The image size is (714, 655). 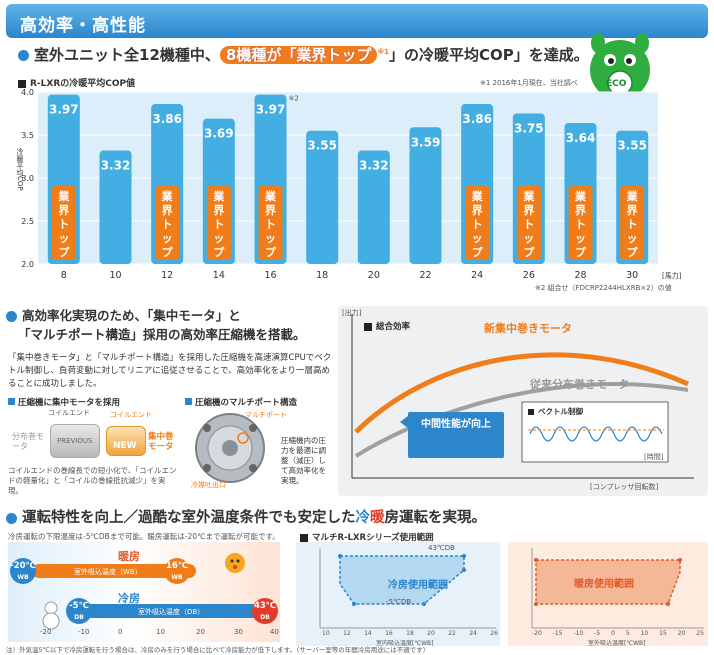 What do you see at coordinates (581, 138) in the screenshot?
I see `bar-value-label: 3.64` at bounding box center [581, 138].